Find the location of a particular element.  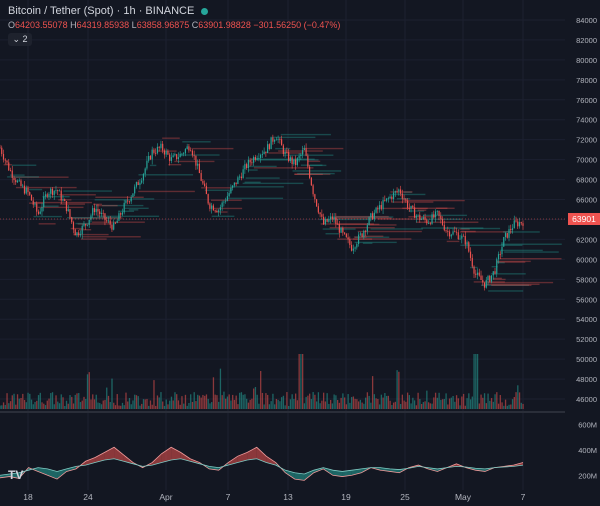

indicators-toggle-button: ⌄ 2 is located at coordinates (20, 39).